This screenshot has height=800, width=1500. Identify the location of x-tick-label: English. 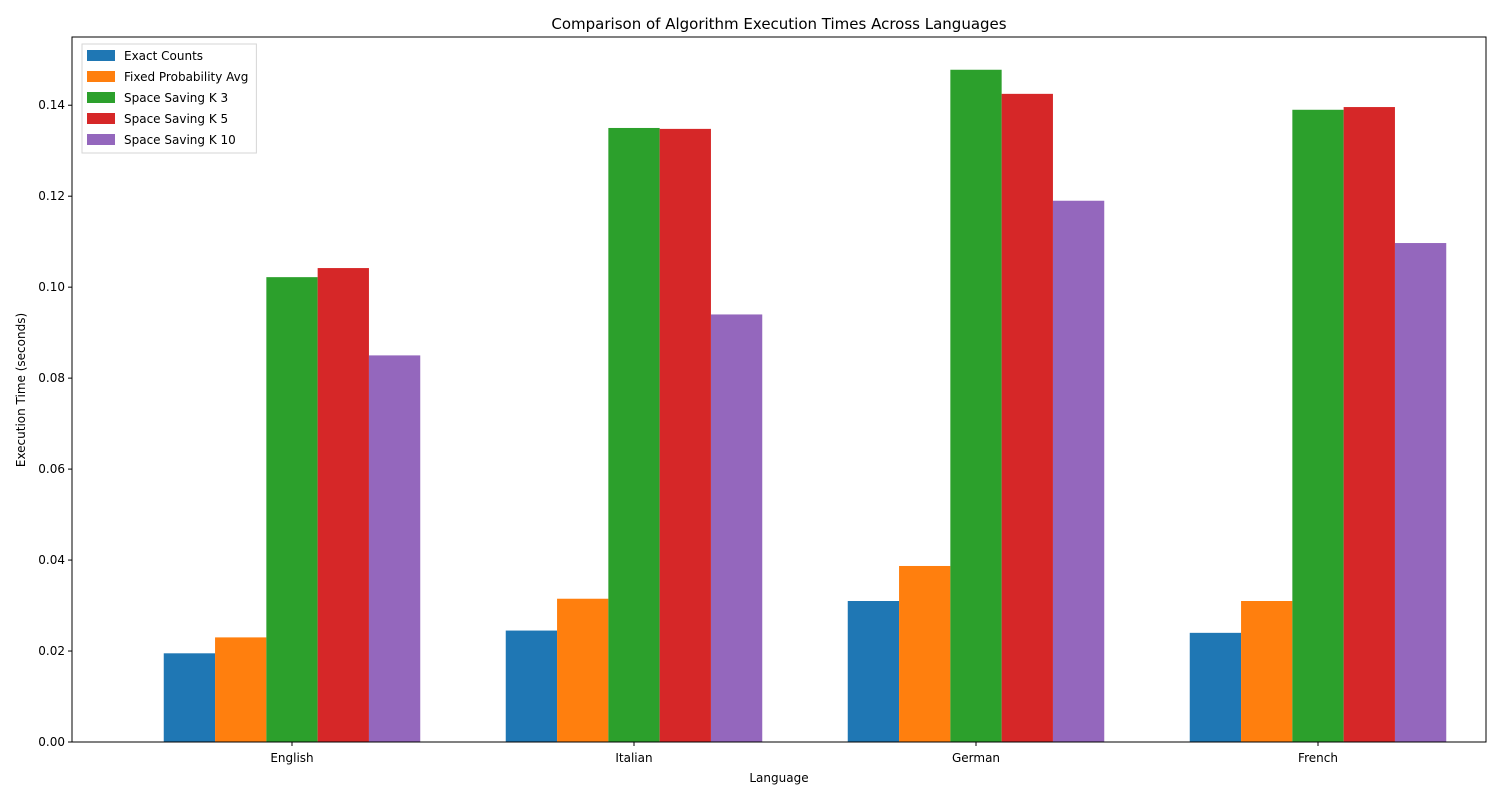
(291, 758).